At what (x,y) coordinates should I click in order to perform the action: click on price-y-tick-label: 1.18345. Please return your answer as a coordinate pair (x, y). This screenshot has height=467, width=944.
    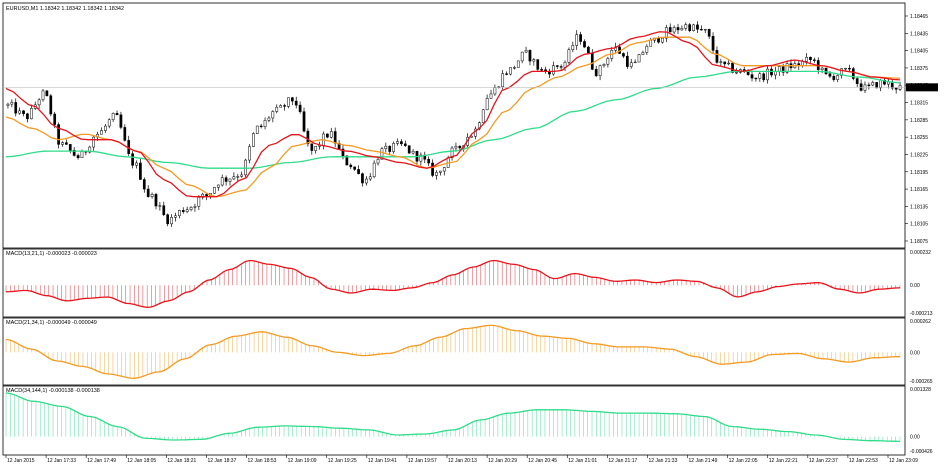
    Looking at the image, I should click on (919, 86).